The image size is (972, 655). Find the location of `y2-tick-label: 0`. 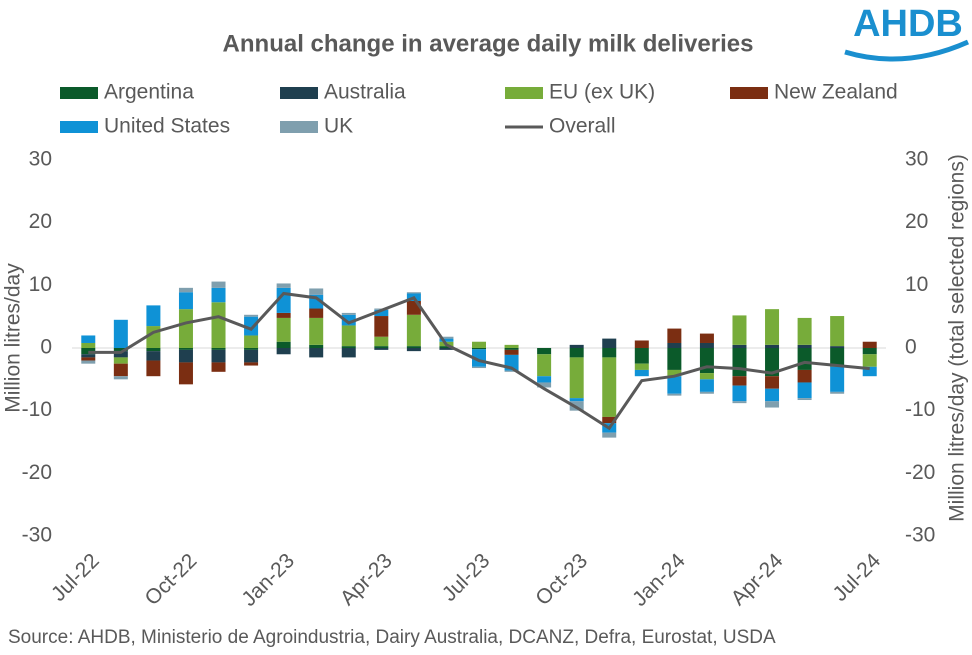

y2-tick-label: 0 is located at coordinates (911, 347).